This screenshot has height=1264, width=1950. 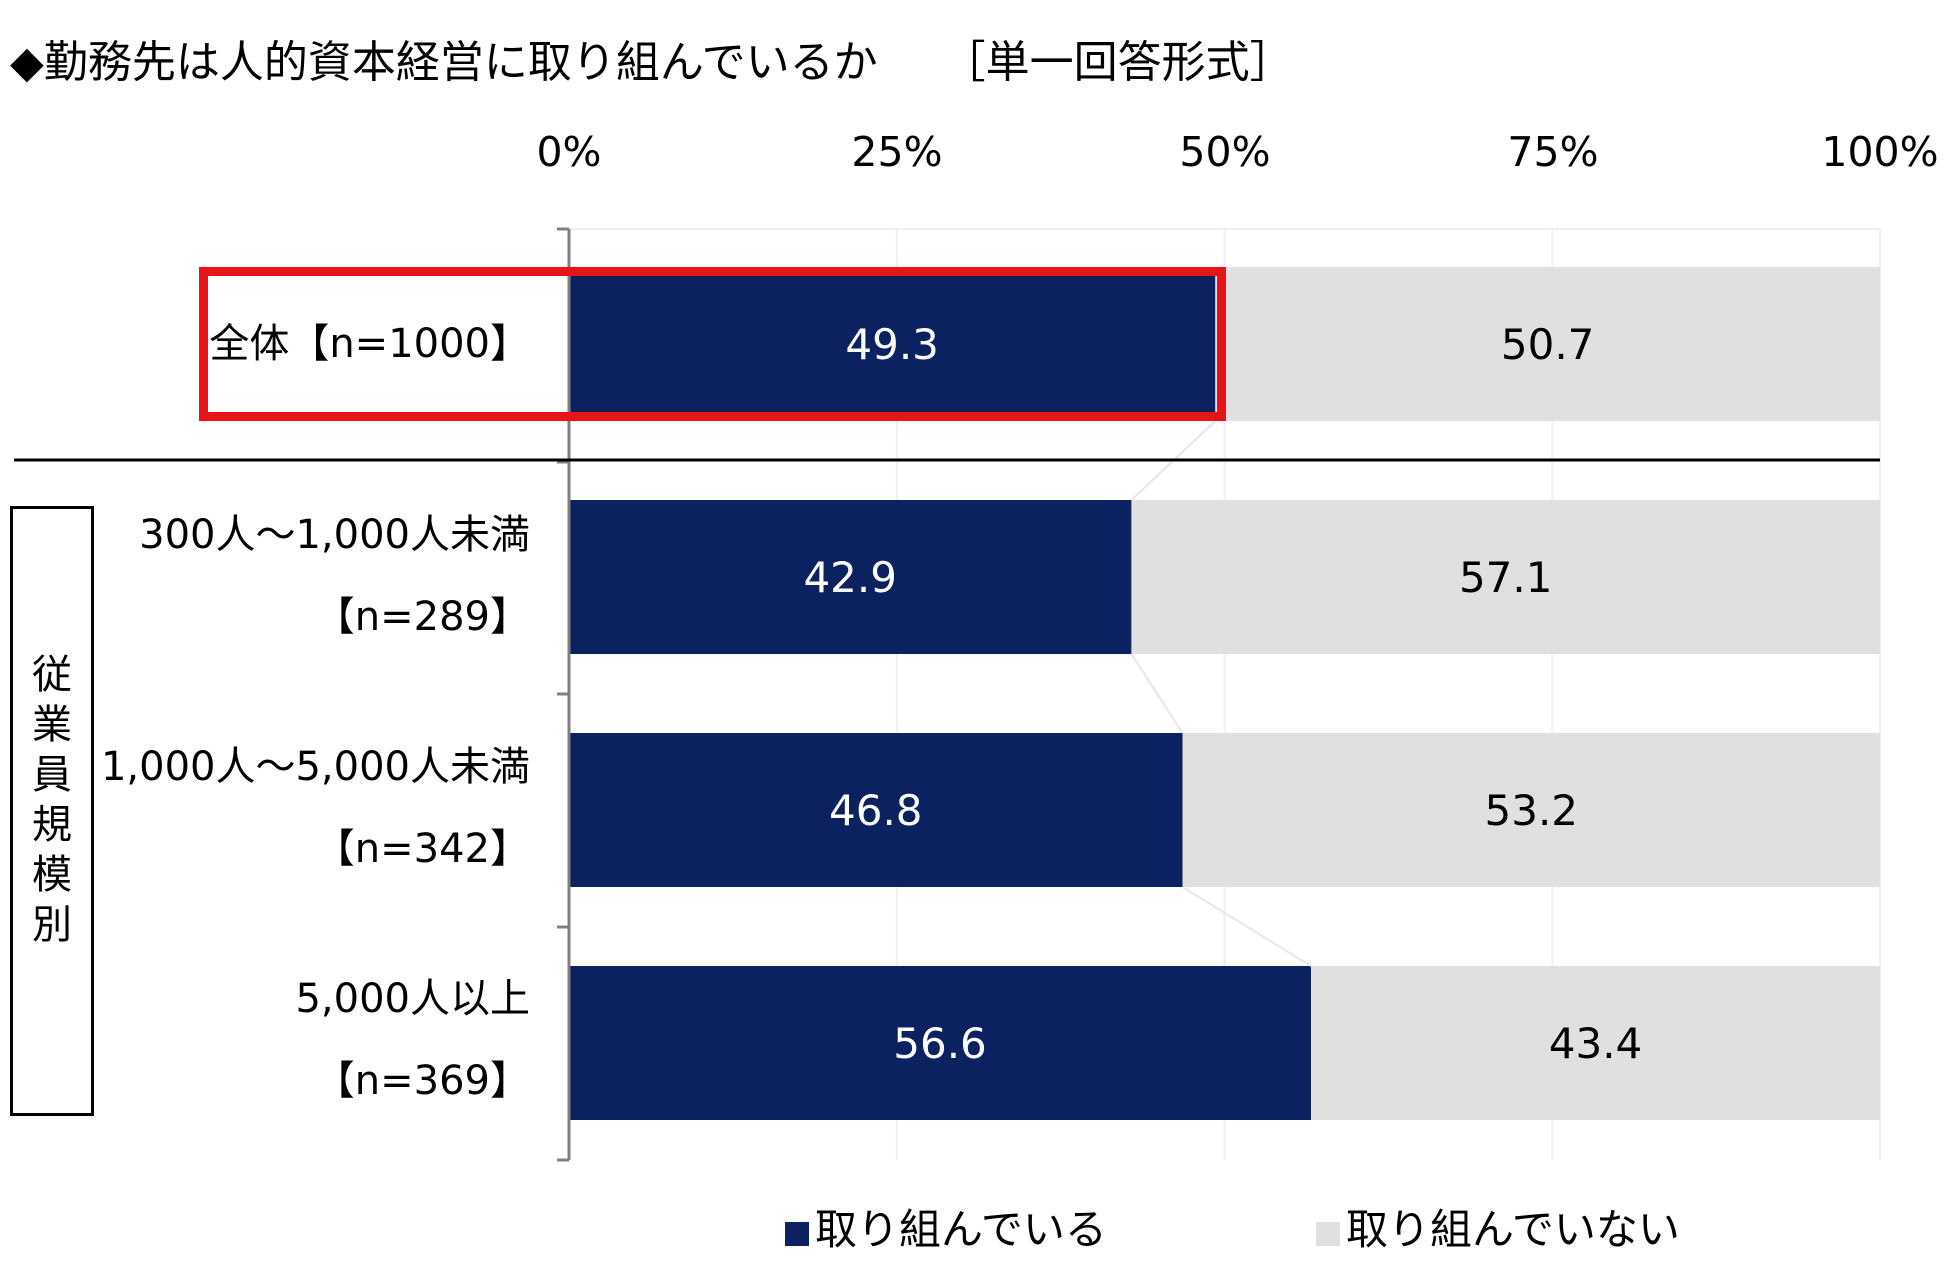 I want to click on row-label-sample-size: 【n=289】, so click(x=422, y=617).